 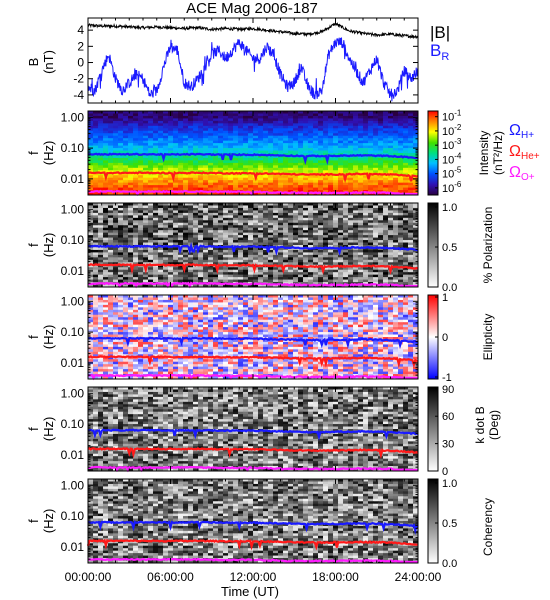 I want to click on field-tick-label: 2, so click(x=80, y=46).